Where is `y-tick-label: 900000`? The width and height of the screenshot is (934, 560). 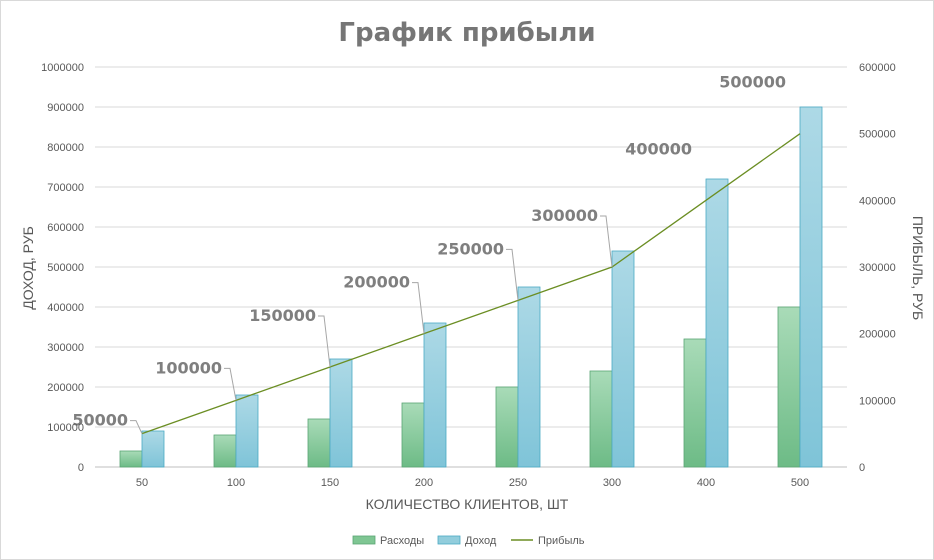 y-tick-label: 900000 is located at coordinates (65, 108).